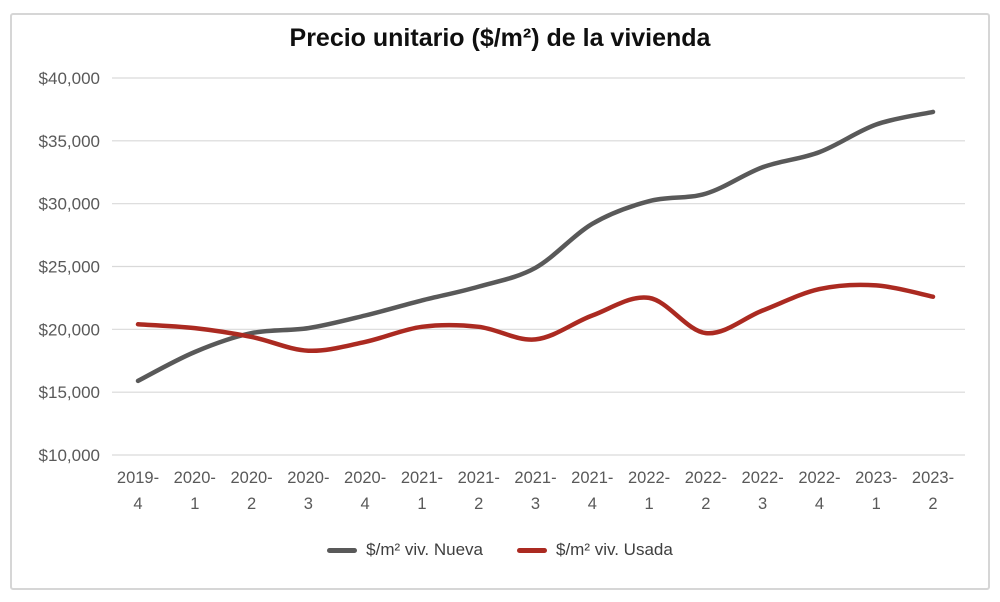  Describe the element at coordinates (69, 455) in the screenshot. I see `y-tick-label: $10,000` at that location.